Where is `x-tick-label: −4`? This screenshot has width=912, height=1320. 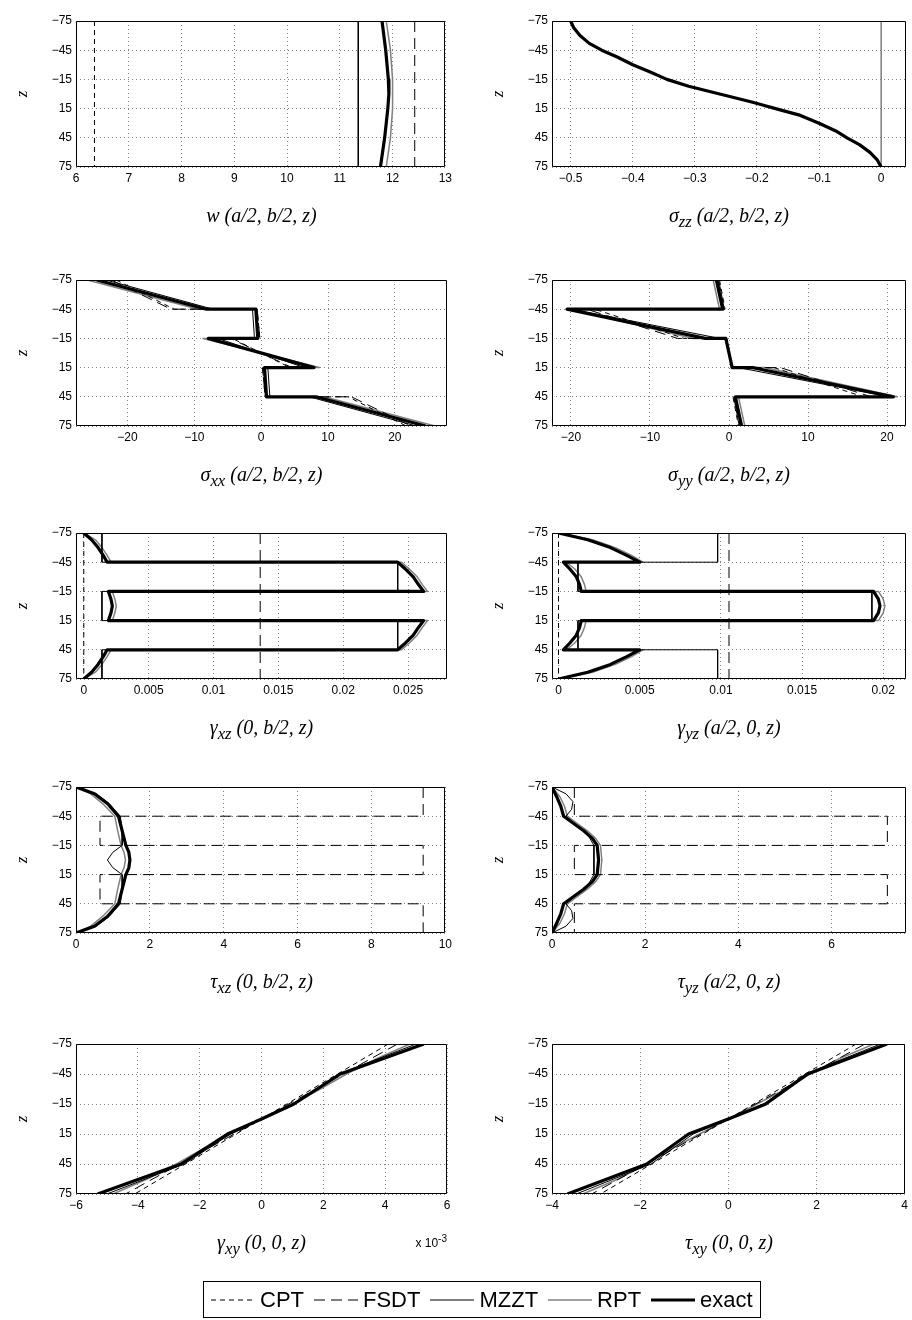 x-tick-label: −4 is located at coordinates (137, 1204).